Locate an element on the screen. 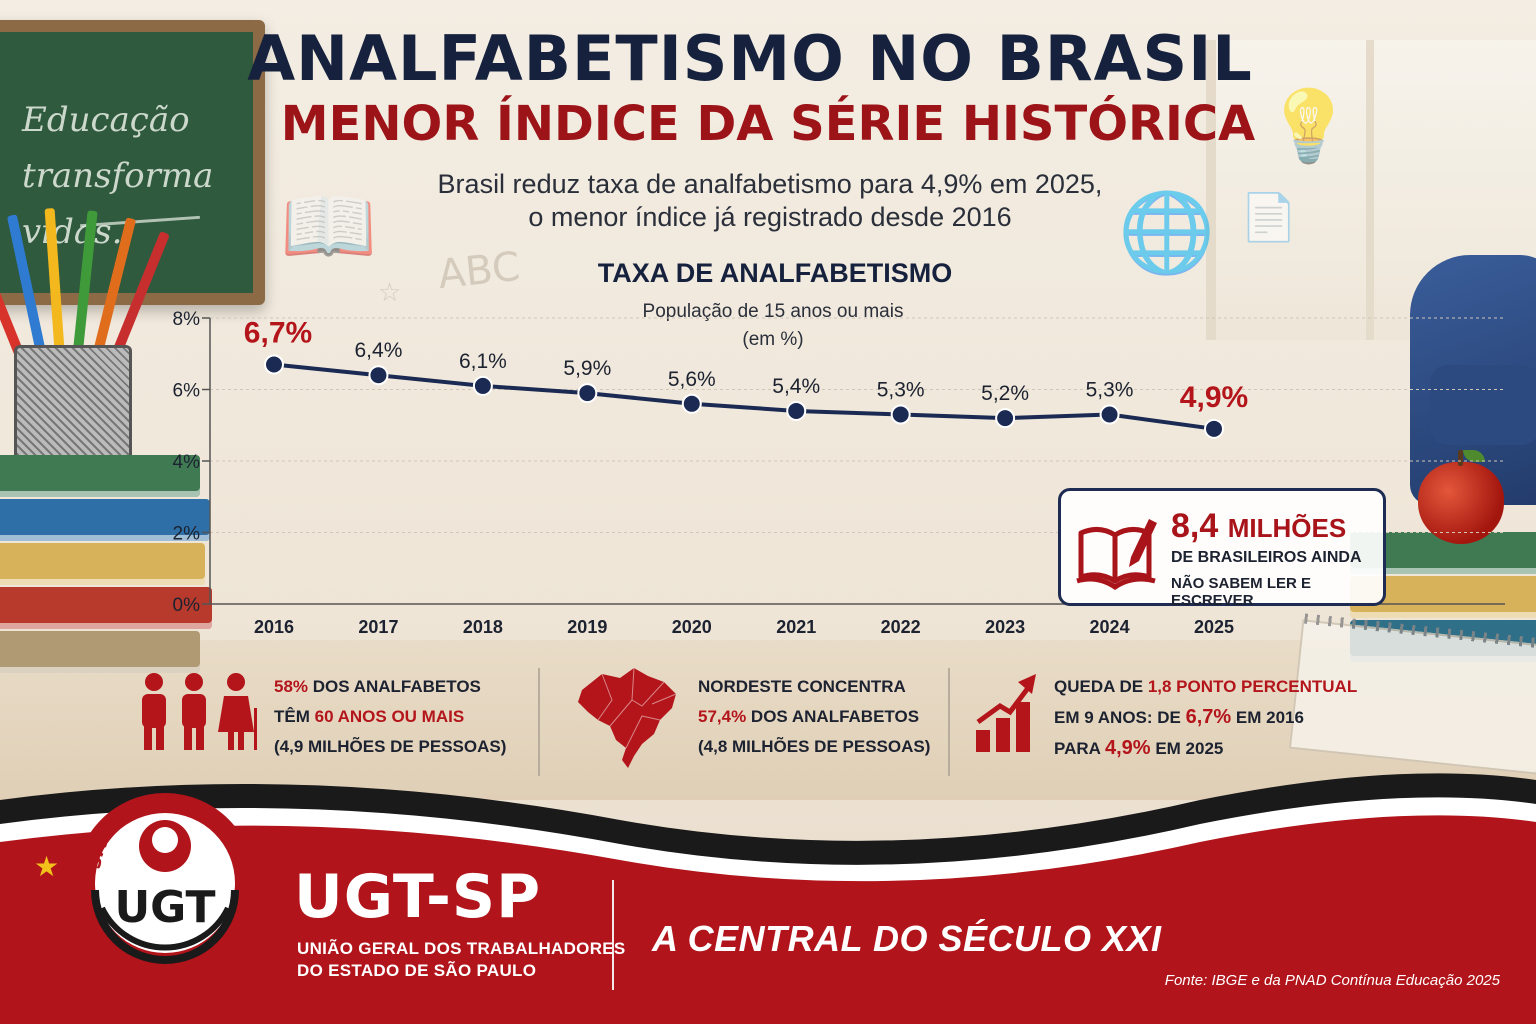  brazil-map-icon is located at coordinates (627, 717).